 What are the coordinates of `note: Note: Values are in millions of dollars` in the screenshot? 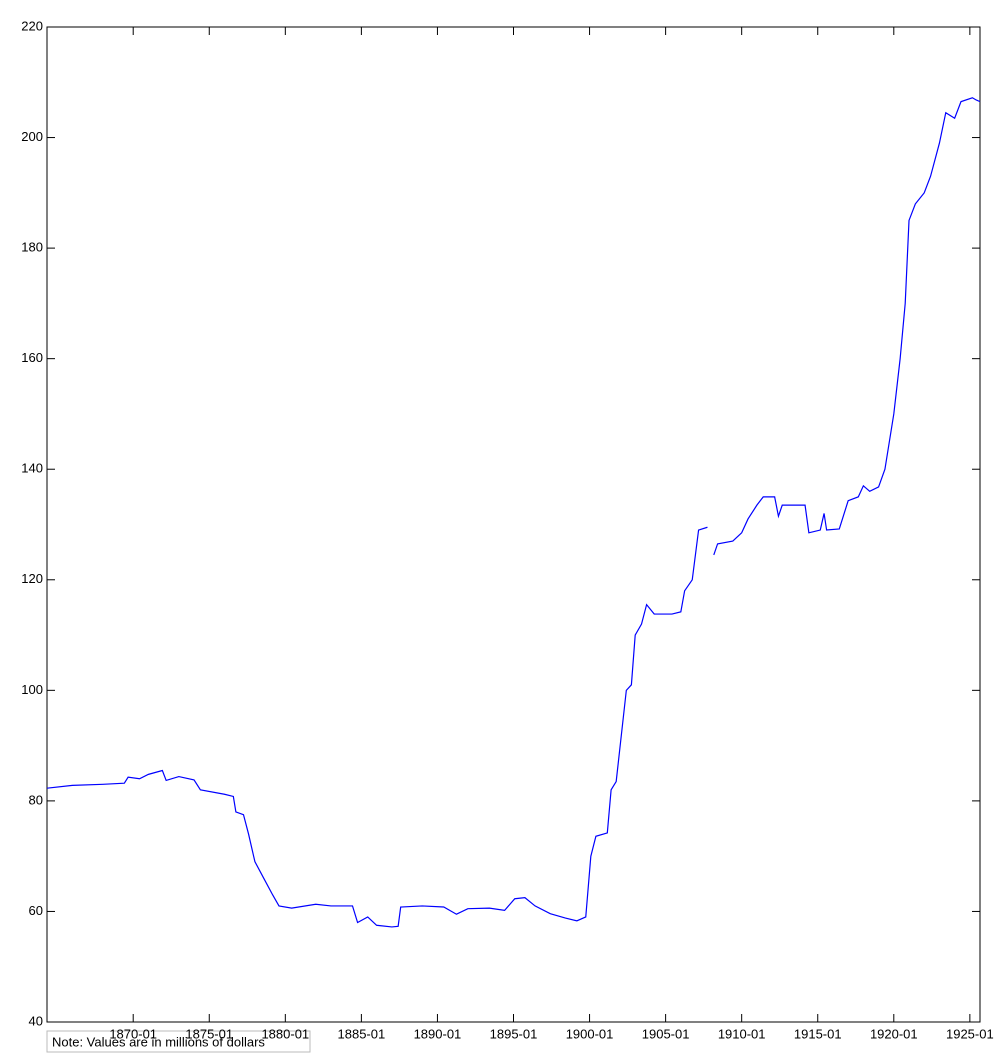 It's located at (158, 1041).